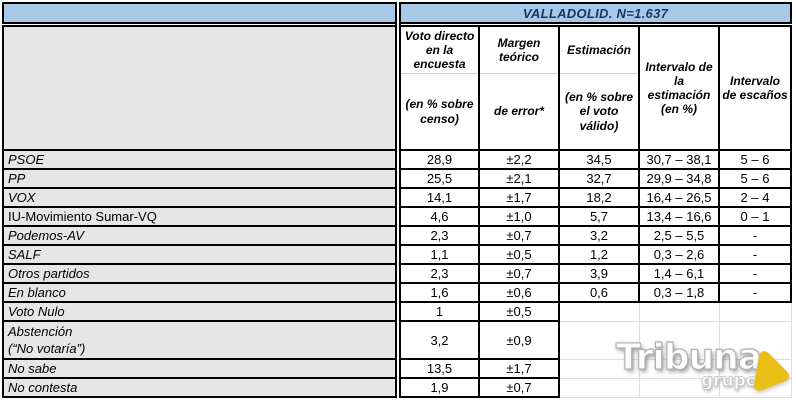 The height and width of the screenshot is (406, 796). What do you see at coordinates (519, 50) in the screenshot?
I see `column-header-top-label: Margen teórico` at bounding box center [519, 50].